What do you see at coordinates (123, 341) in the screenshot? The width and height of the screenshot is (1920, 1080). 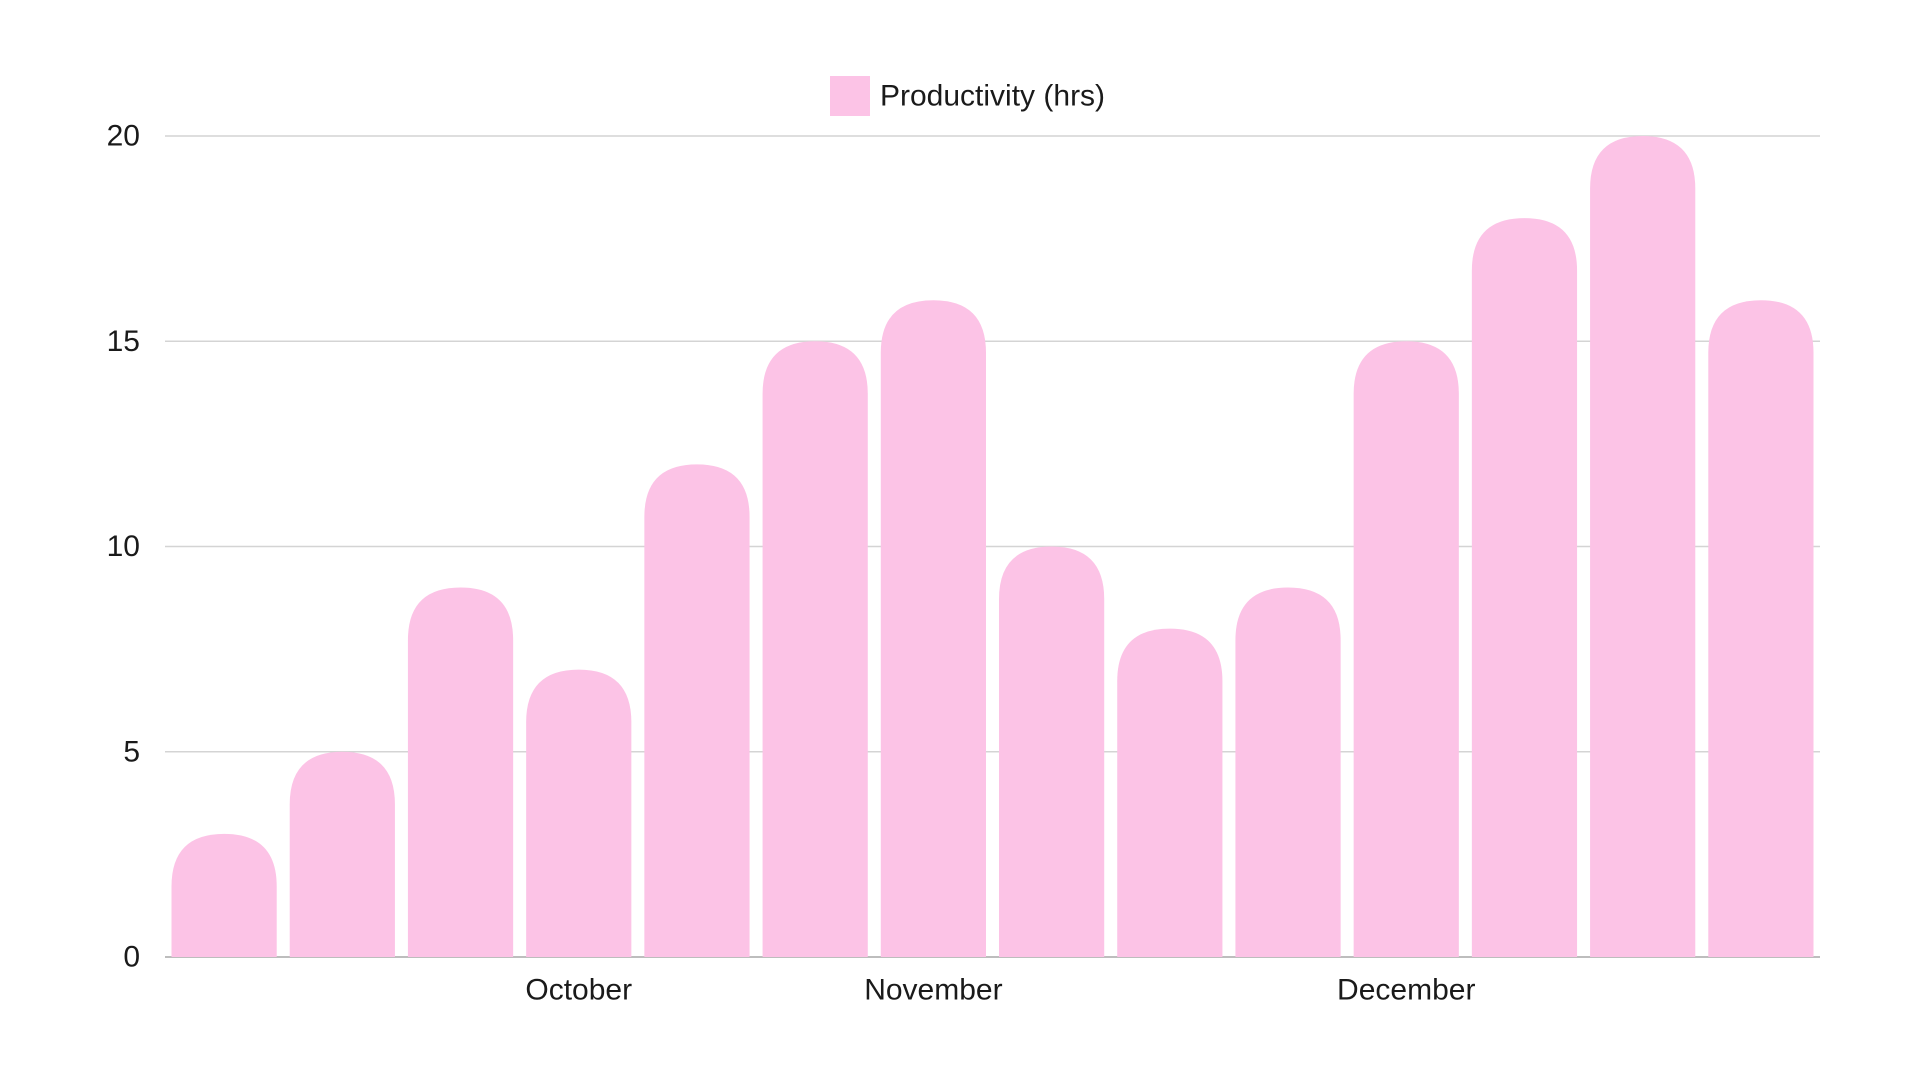 I see `y-tick-label-15: 15` at bounding box center [123, 341].